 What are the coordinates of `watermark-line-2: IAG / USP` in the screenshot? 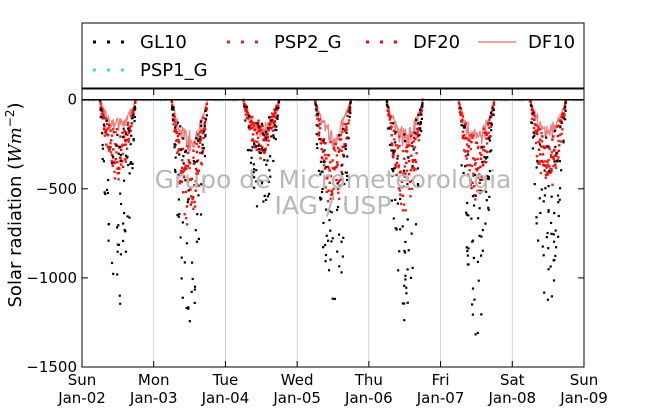 It's located at (333, 205).